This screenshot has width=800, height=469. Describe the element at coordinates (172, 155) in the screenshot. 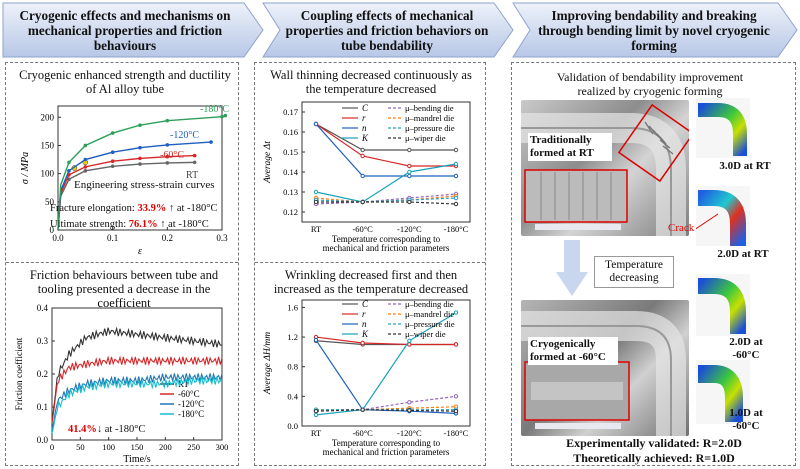

I see `stress-series-label: -60°C` at that location.